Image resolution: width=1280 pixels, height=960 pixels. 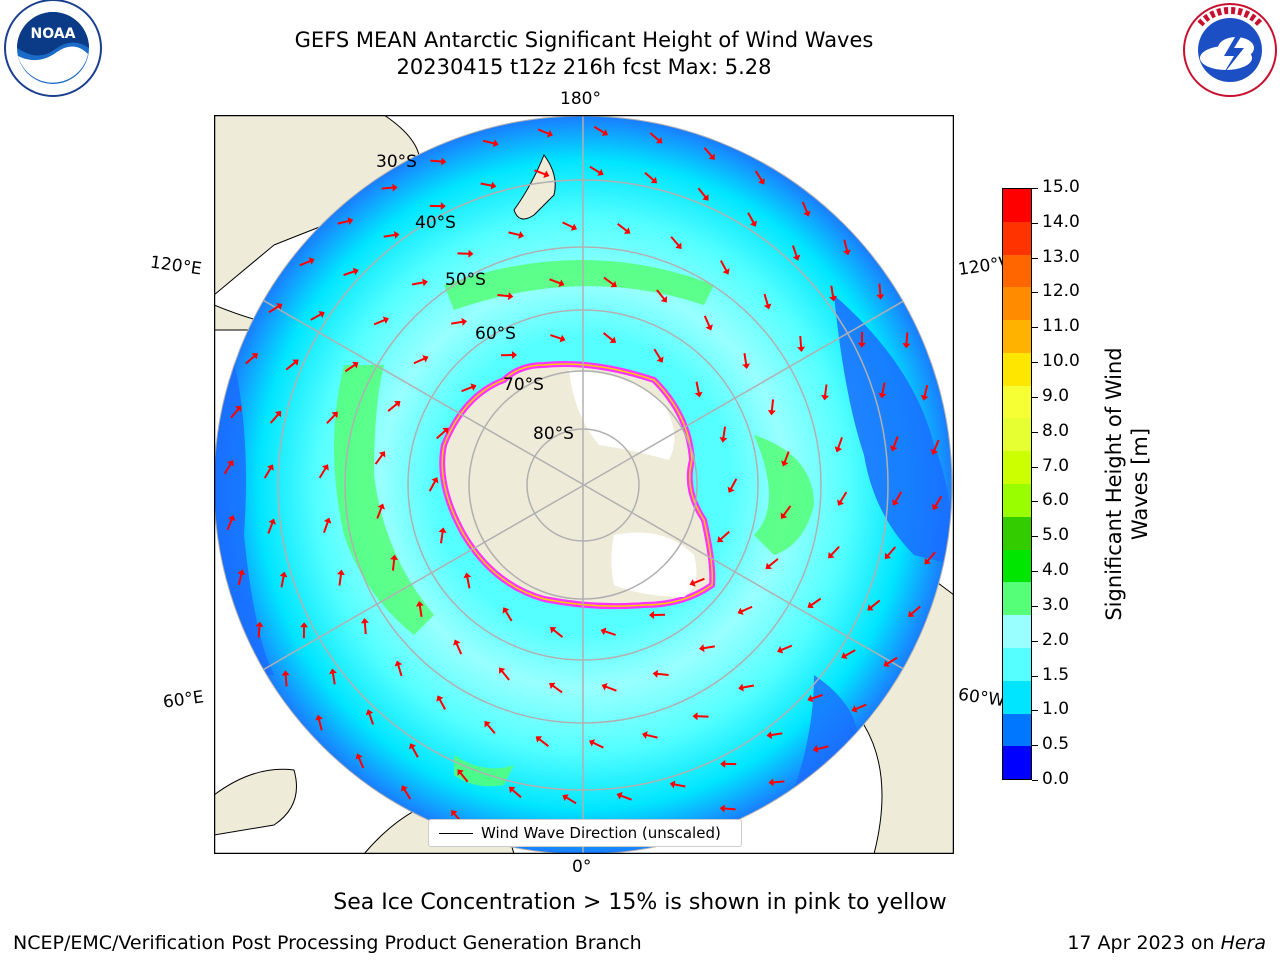 What do you see at coordinates (584, 67) in the screenshot?
I see `chart-subtitle: 20230415 t12z 216h fcst Max: 5.28` at bounding box center [584, 67].